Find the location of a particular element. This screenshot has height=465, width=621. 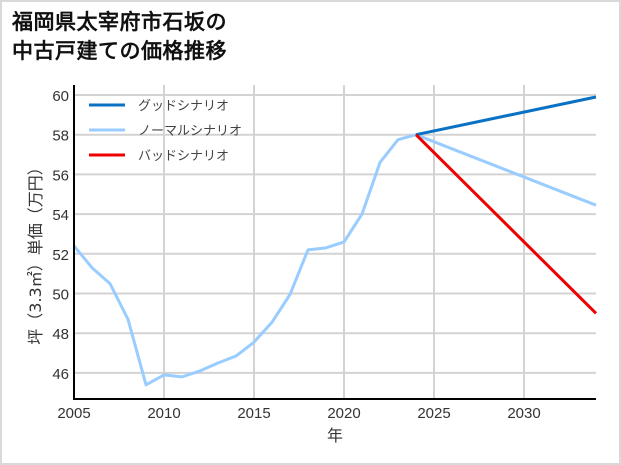

y-tick-label: 52 is located at coordinates (60, 255).